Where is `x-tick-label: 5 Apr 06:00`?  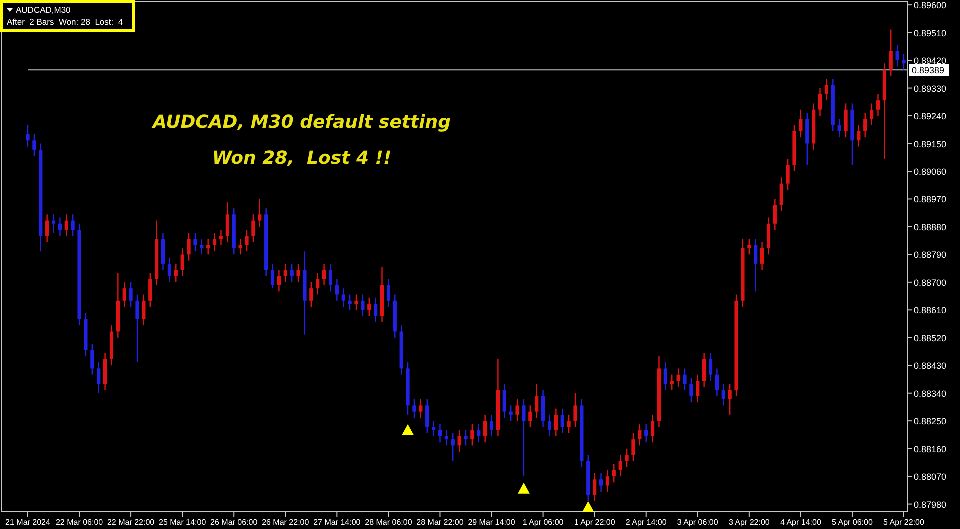
x-tick-label: 5 Apr 06:00 is located at coordinates (853, 522).